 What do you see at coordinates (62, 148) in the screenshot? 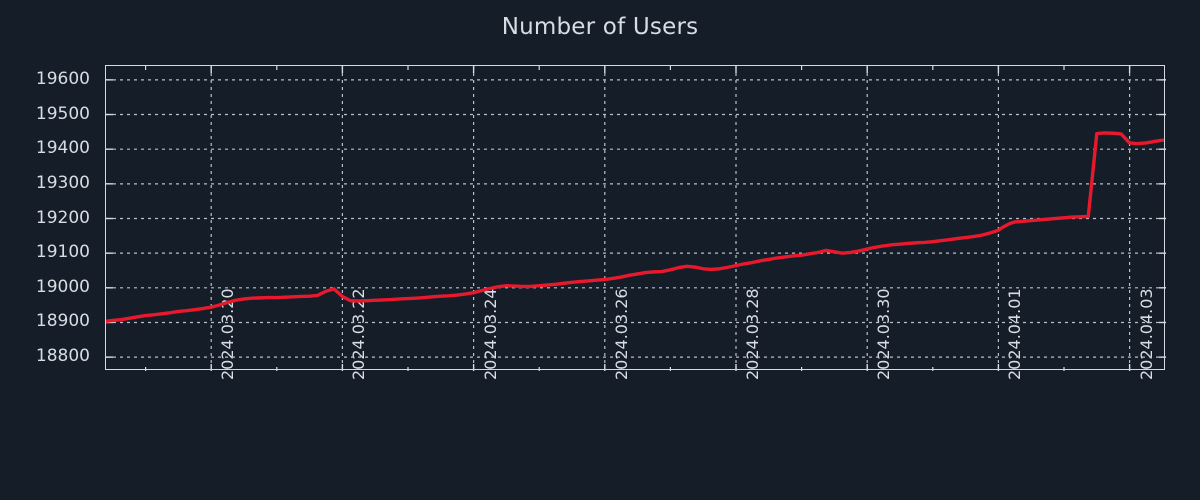
I see `y-tick-label: 19400` at bounding box center [62, 148].